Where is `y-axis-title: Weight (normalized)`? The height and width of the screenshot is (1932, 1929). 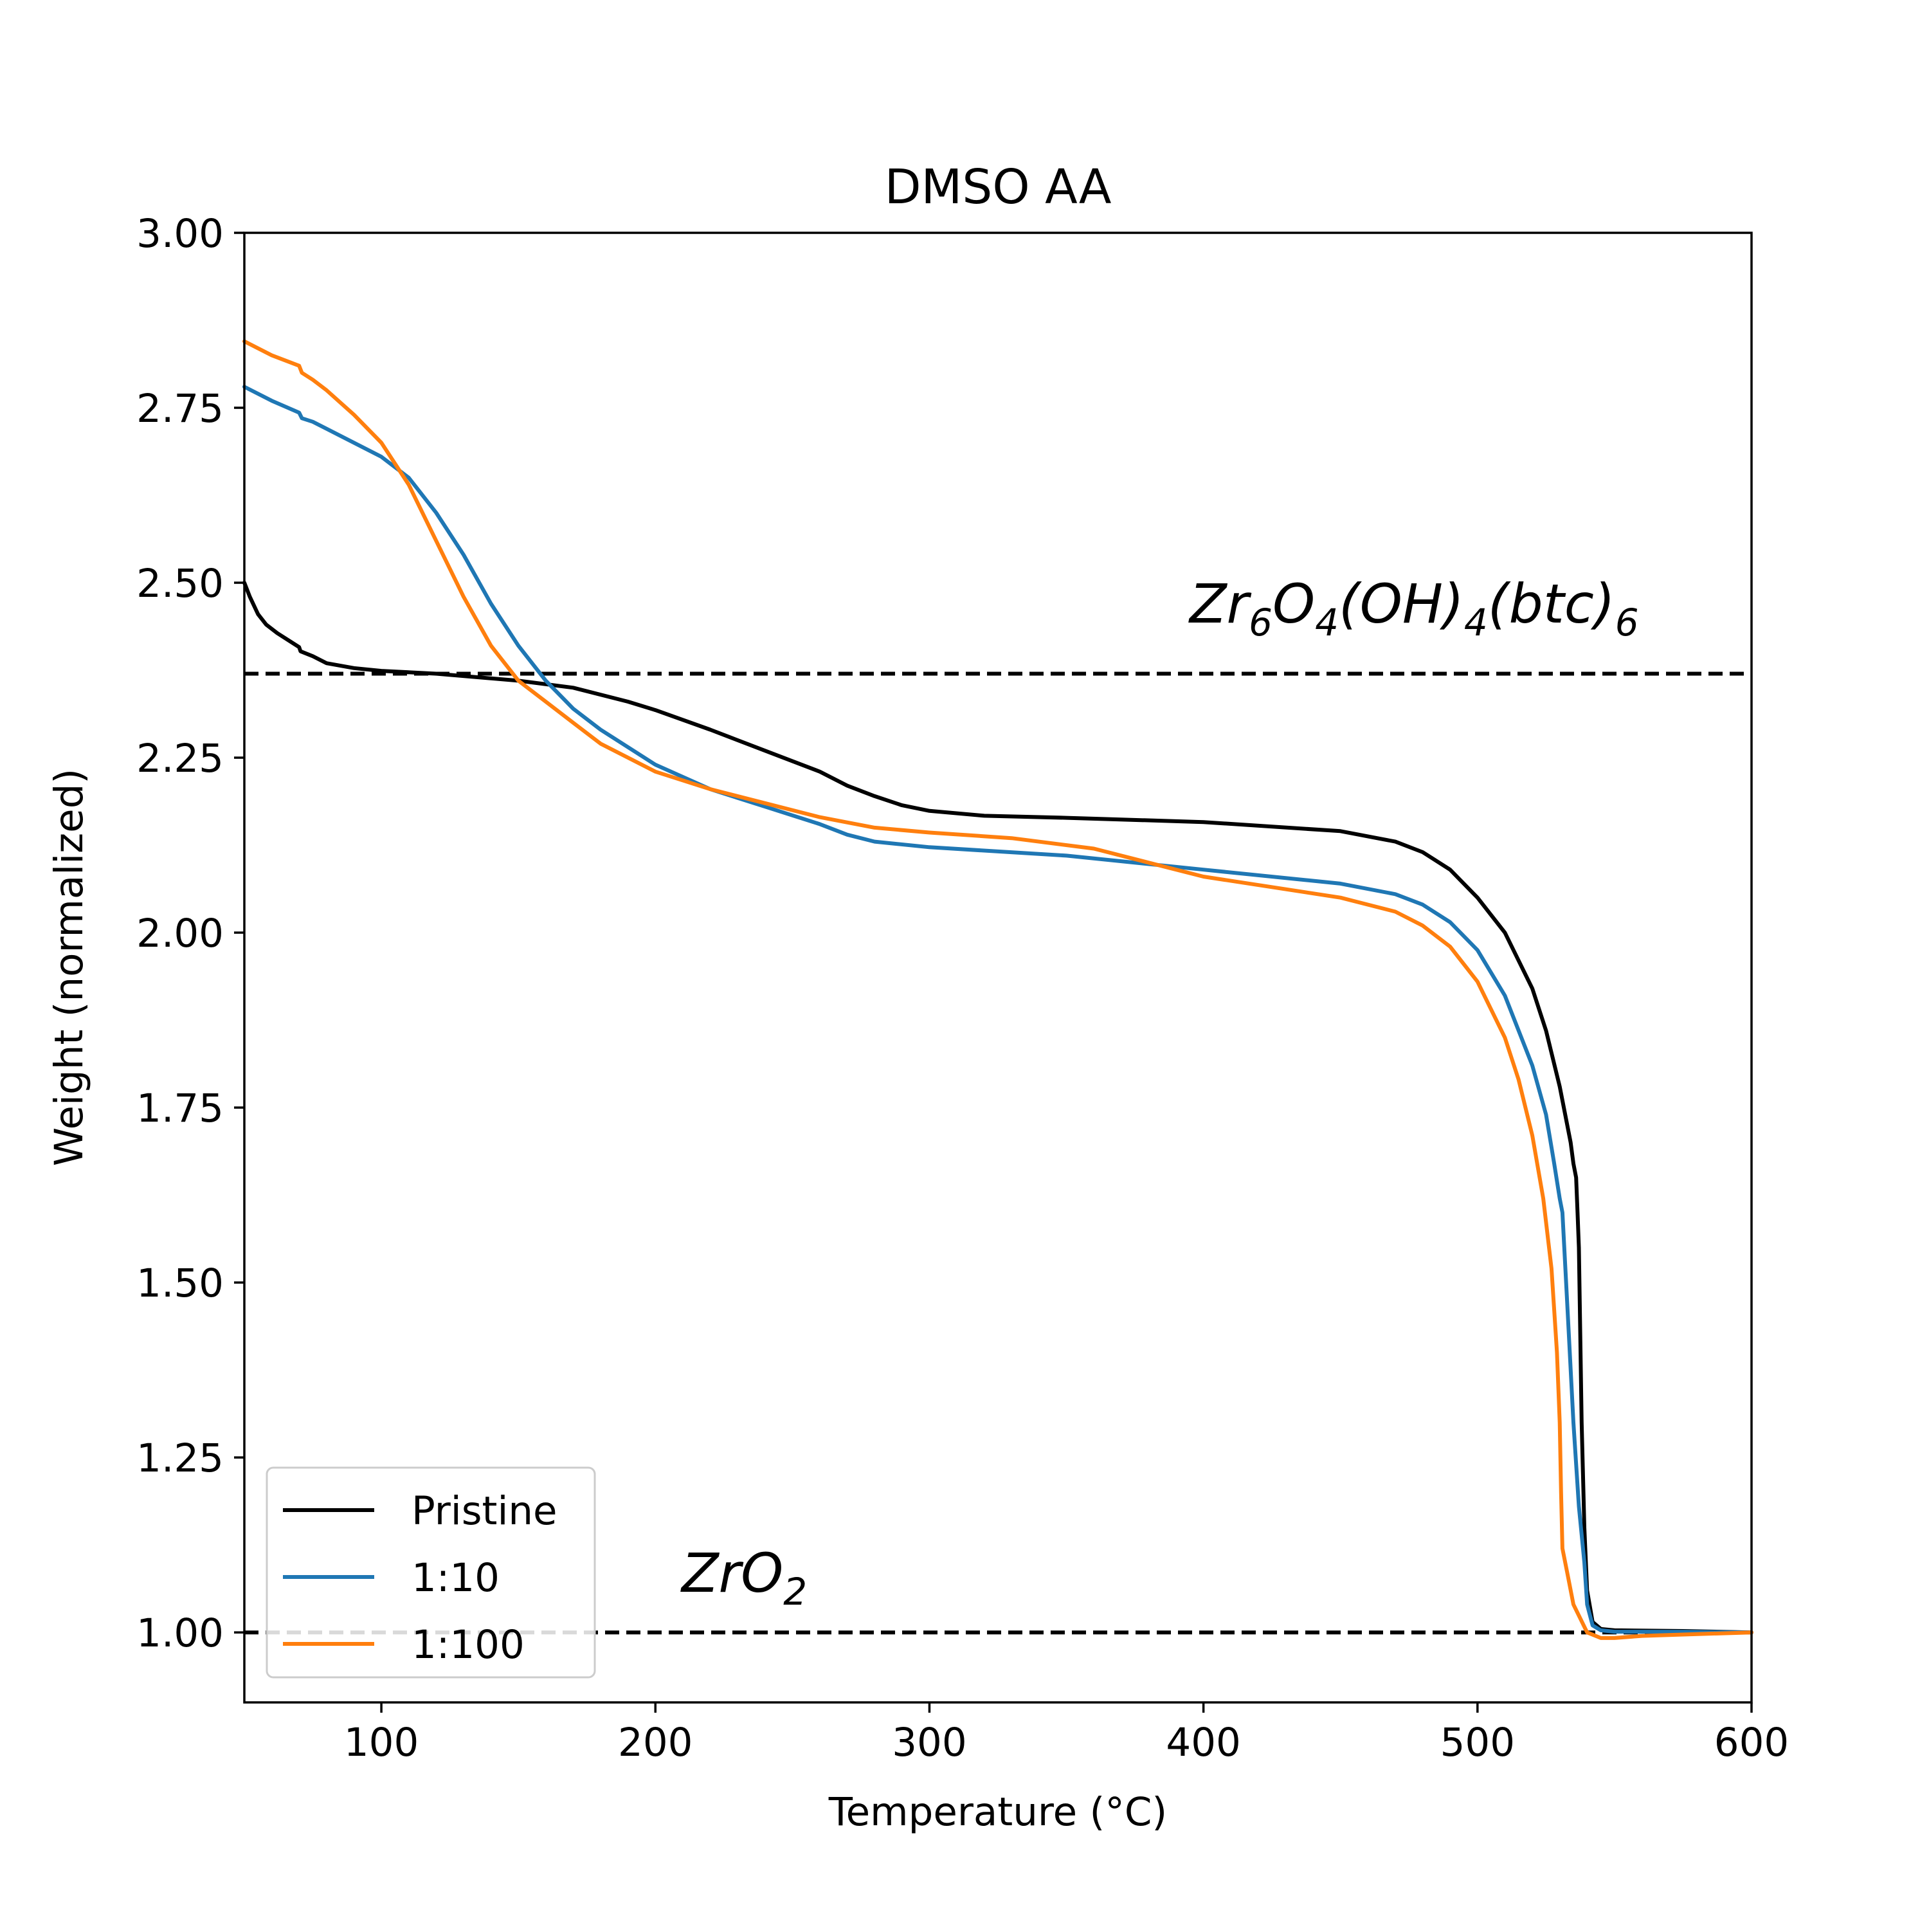
y-axis-title: Weight (normalized) is located at coordinates (69, 967).